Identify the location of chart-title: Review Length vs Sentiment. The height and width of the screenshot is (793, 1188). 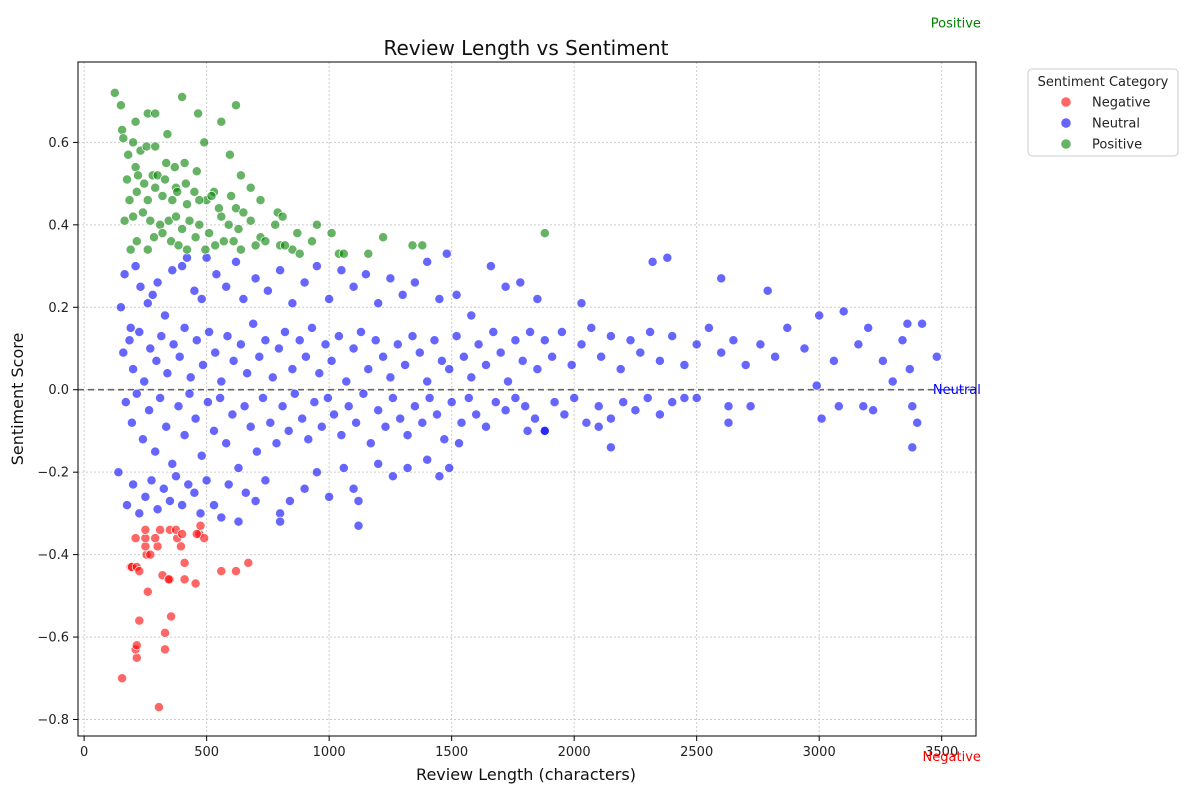
(525, 48).